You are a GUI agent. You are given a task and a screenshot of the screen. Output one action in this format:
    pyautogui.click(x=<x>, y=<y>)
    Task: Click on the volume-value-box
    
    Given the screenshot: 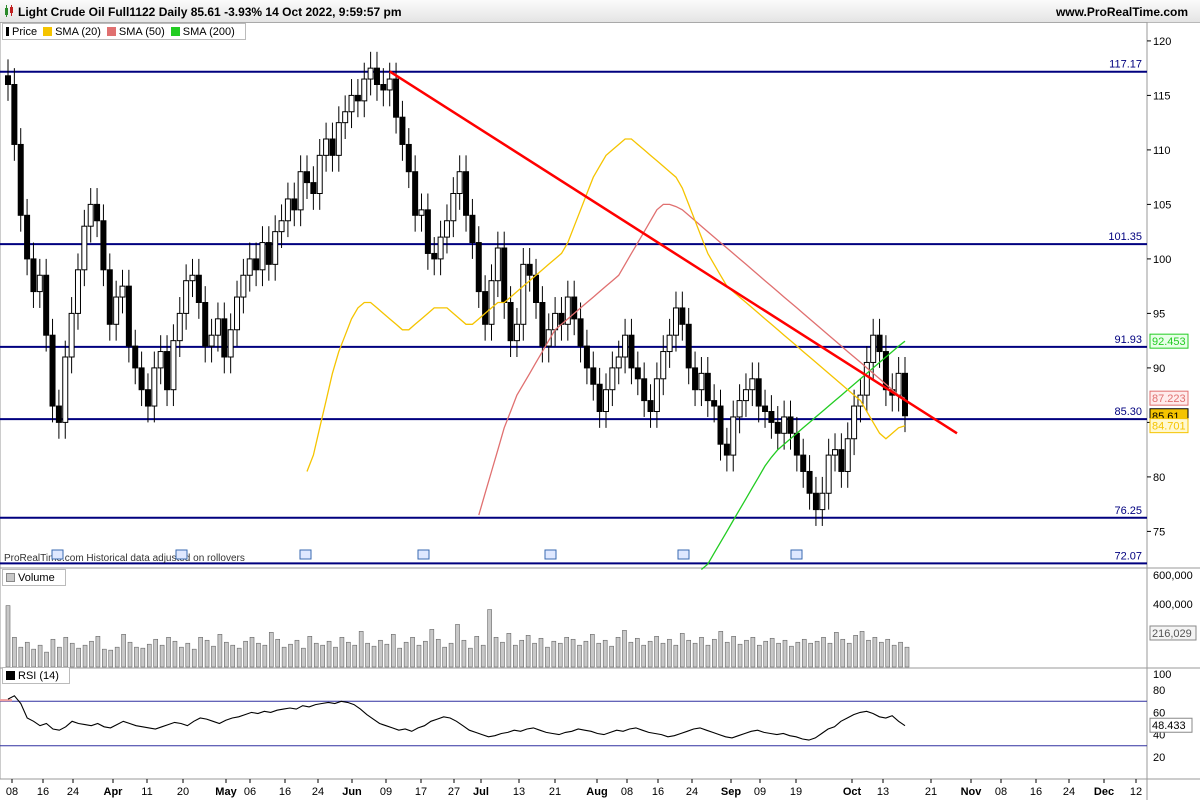 What is the action you would take?
    pyautogui.click(x=1173, y=633)
    